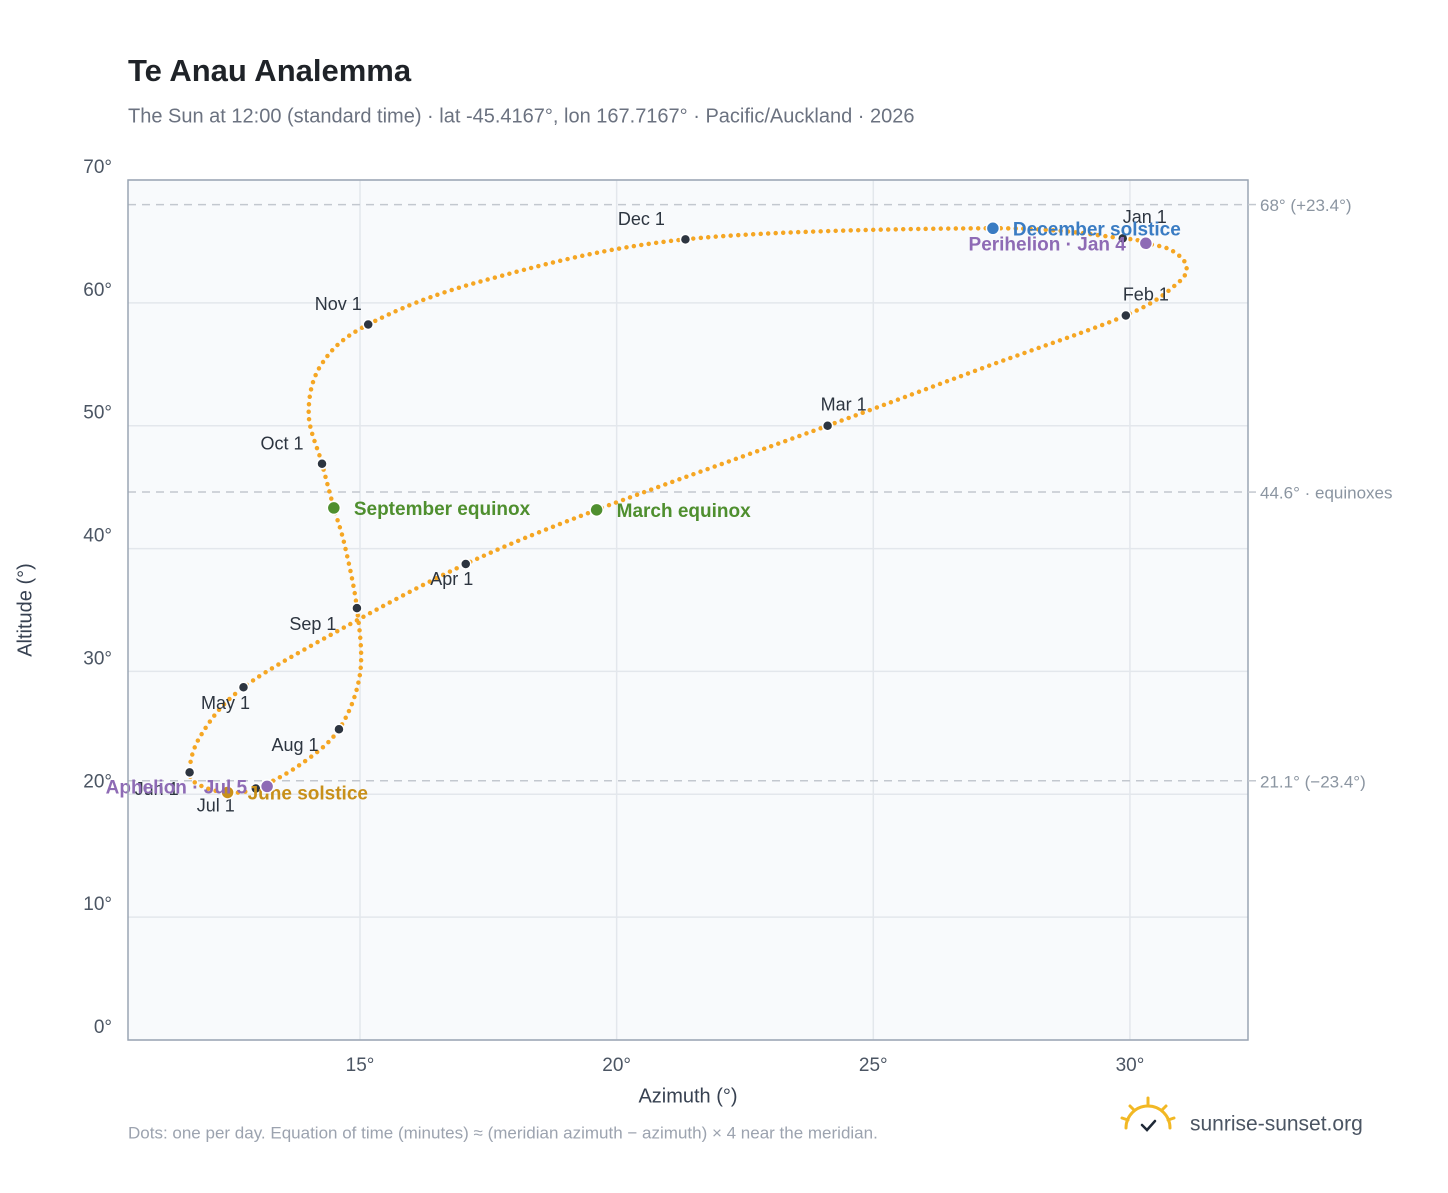 Image resolution: width=1448 pixels, height=1193 pixels. Describe the element at coordinates (844, 404) in the screenshot. I see `month-label: Mar 1` at that location.